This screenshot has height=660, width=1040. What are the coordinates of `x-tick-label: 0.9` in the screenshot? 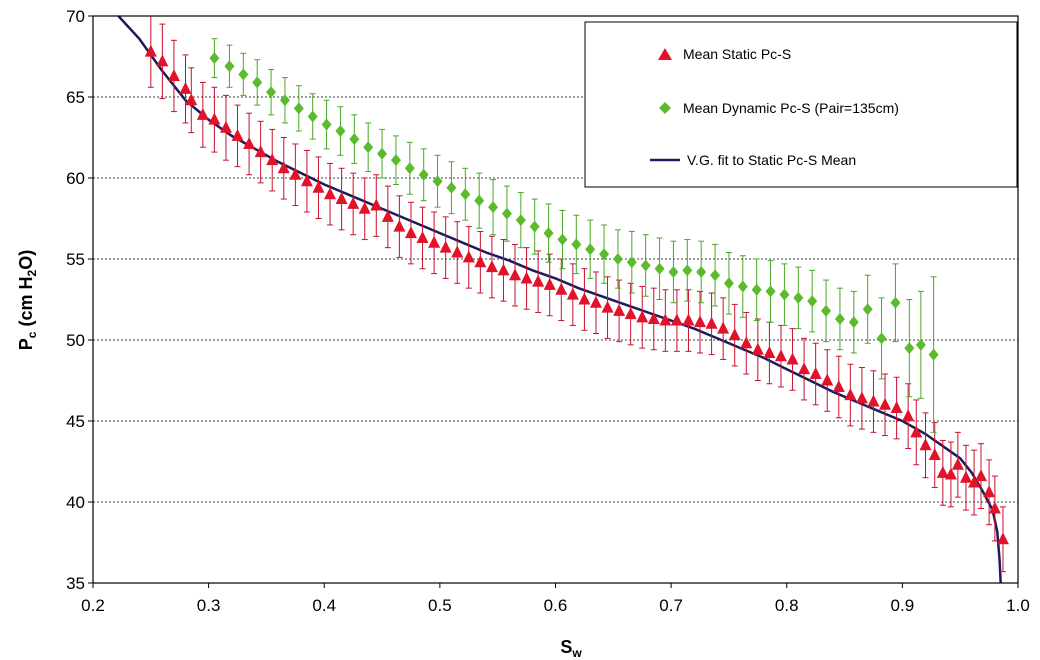 It's located at (903, 605).